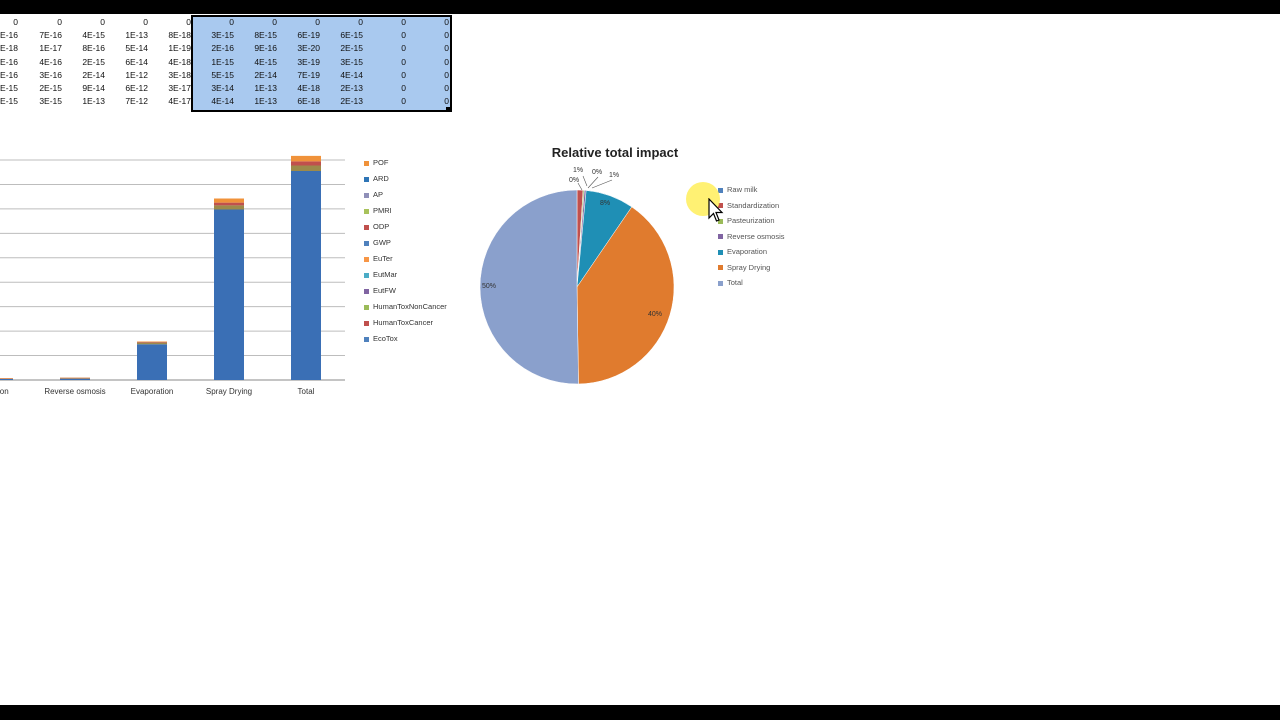  I want to click on selection-range, so click(321, 63).